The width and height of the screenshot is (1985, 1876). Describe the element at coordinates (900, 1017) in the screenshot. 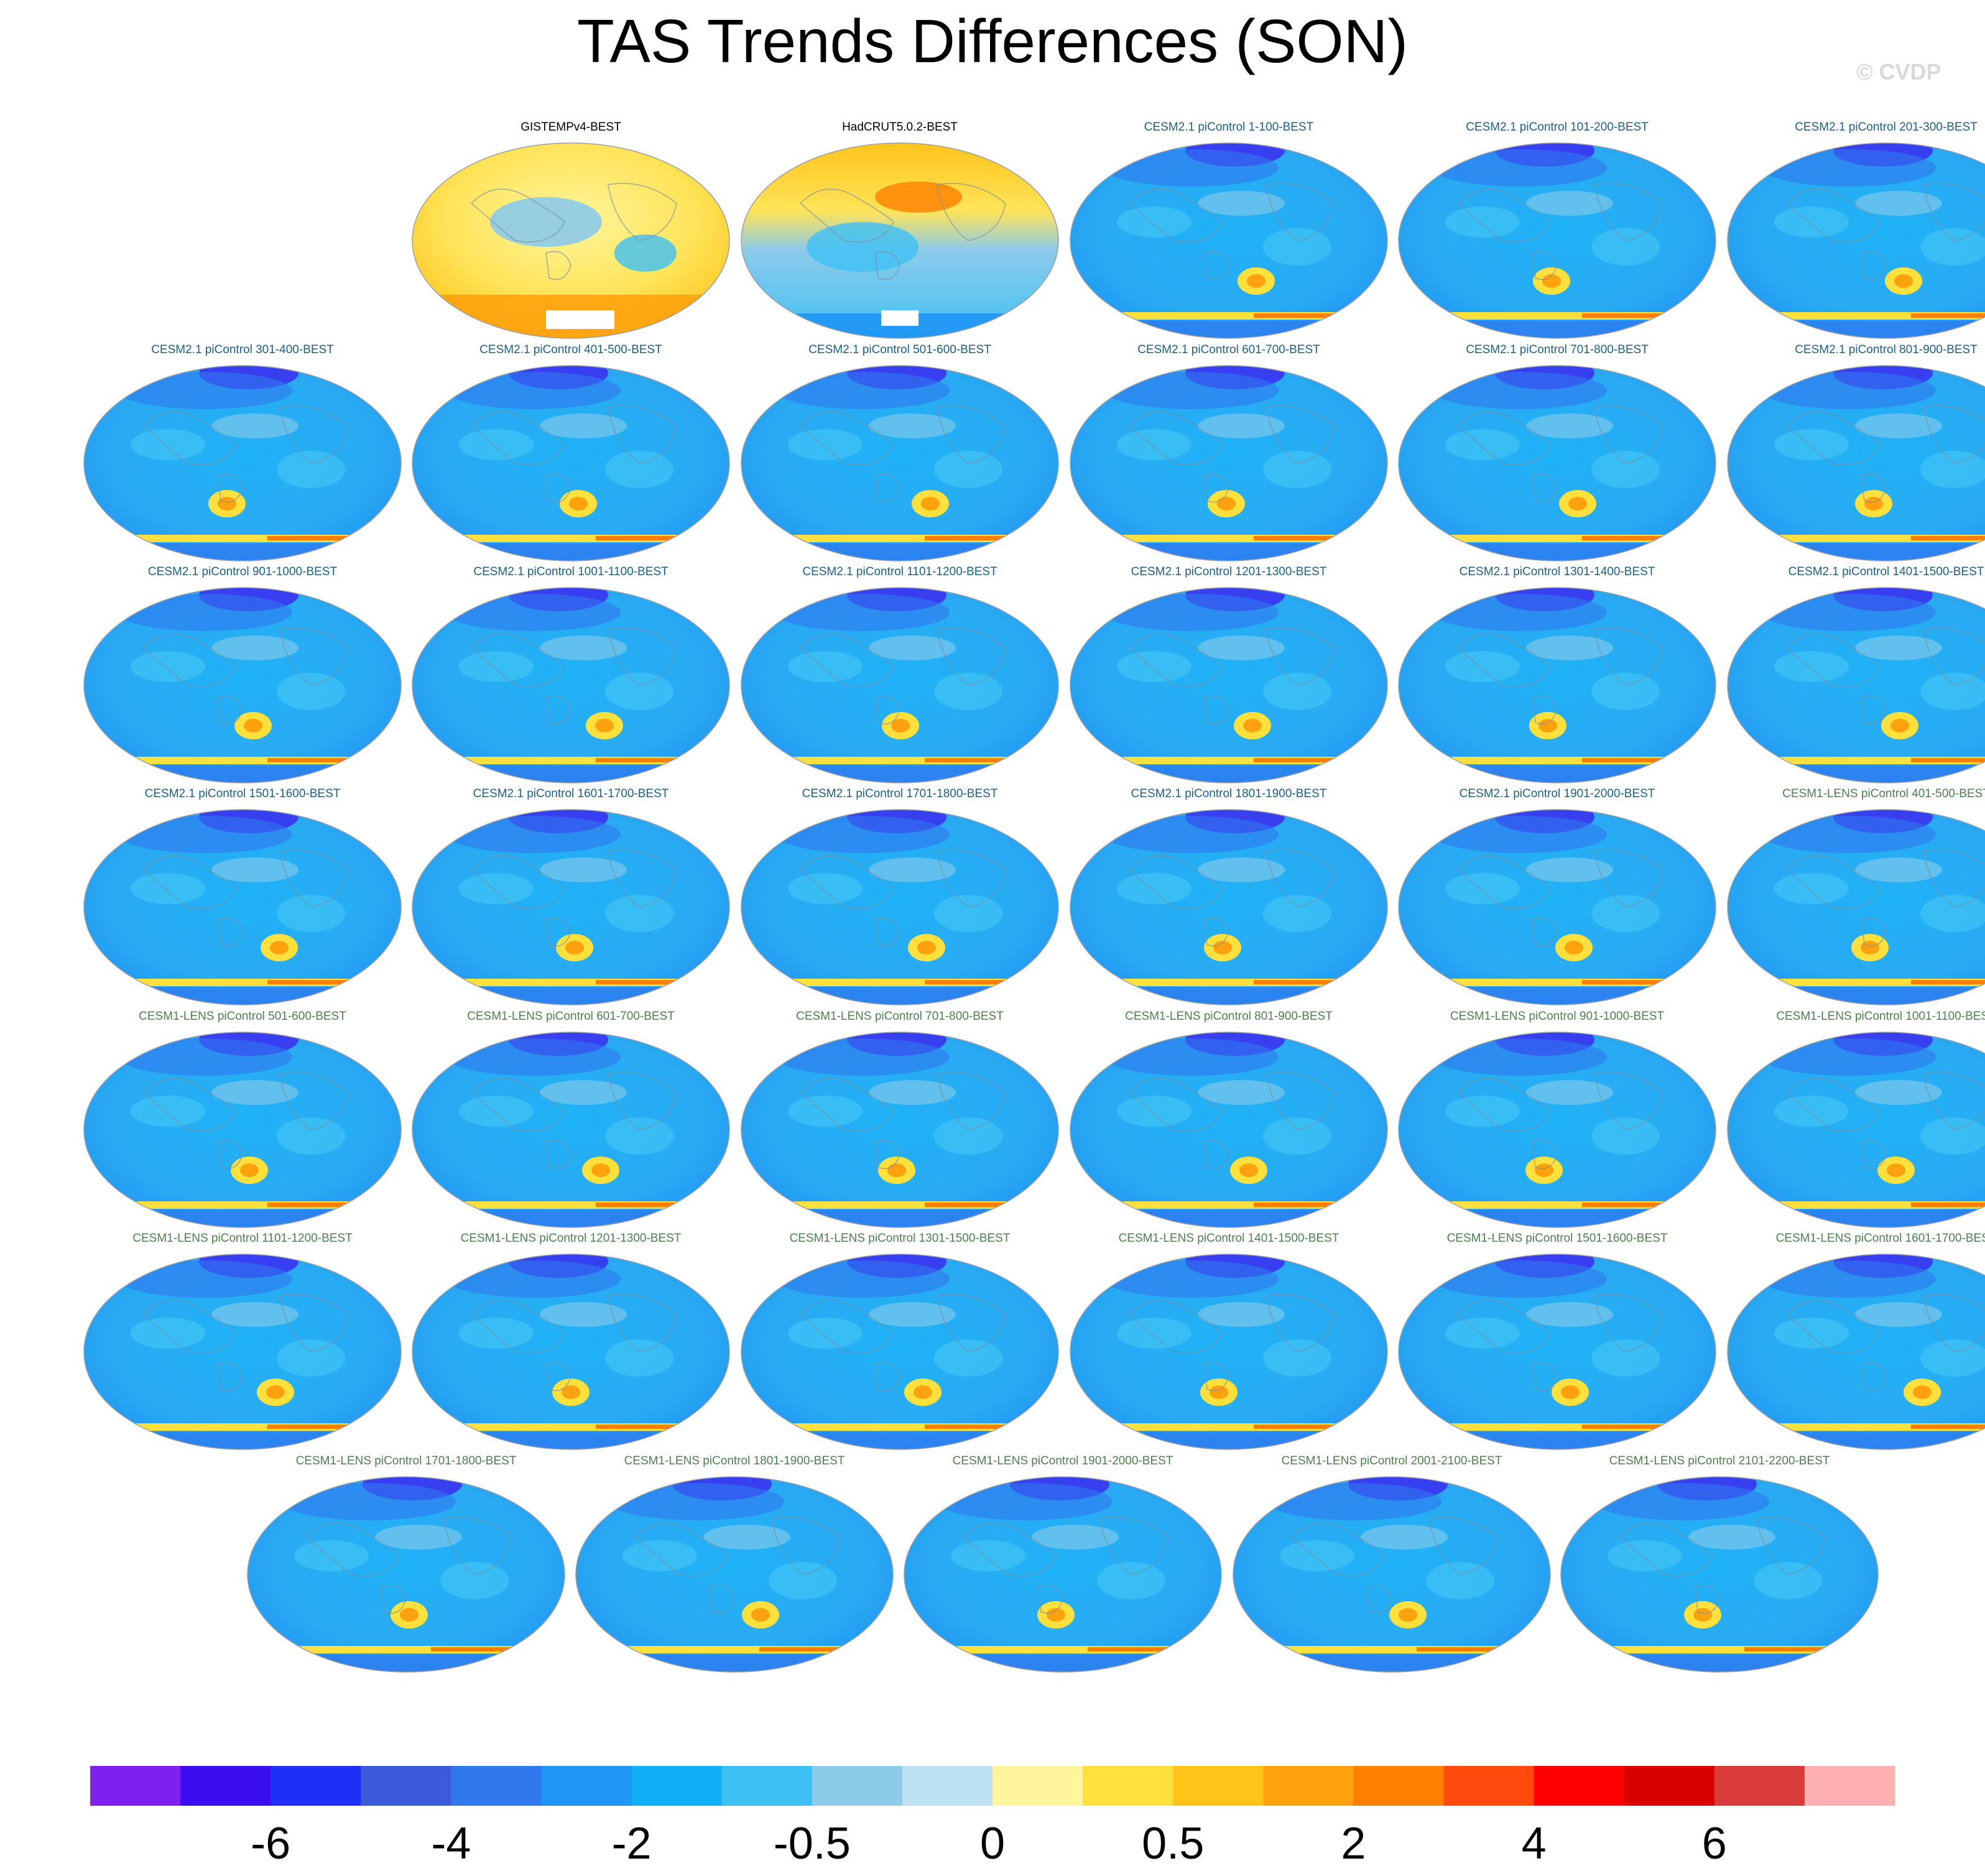

I see `panel-title: CESM1-LENS piControl 701-800-BEST` at that location.